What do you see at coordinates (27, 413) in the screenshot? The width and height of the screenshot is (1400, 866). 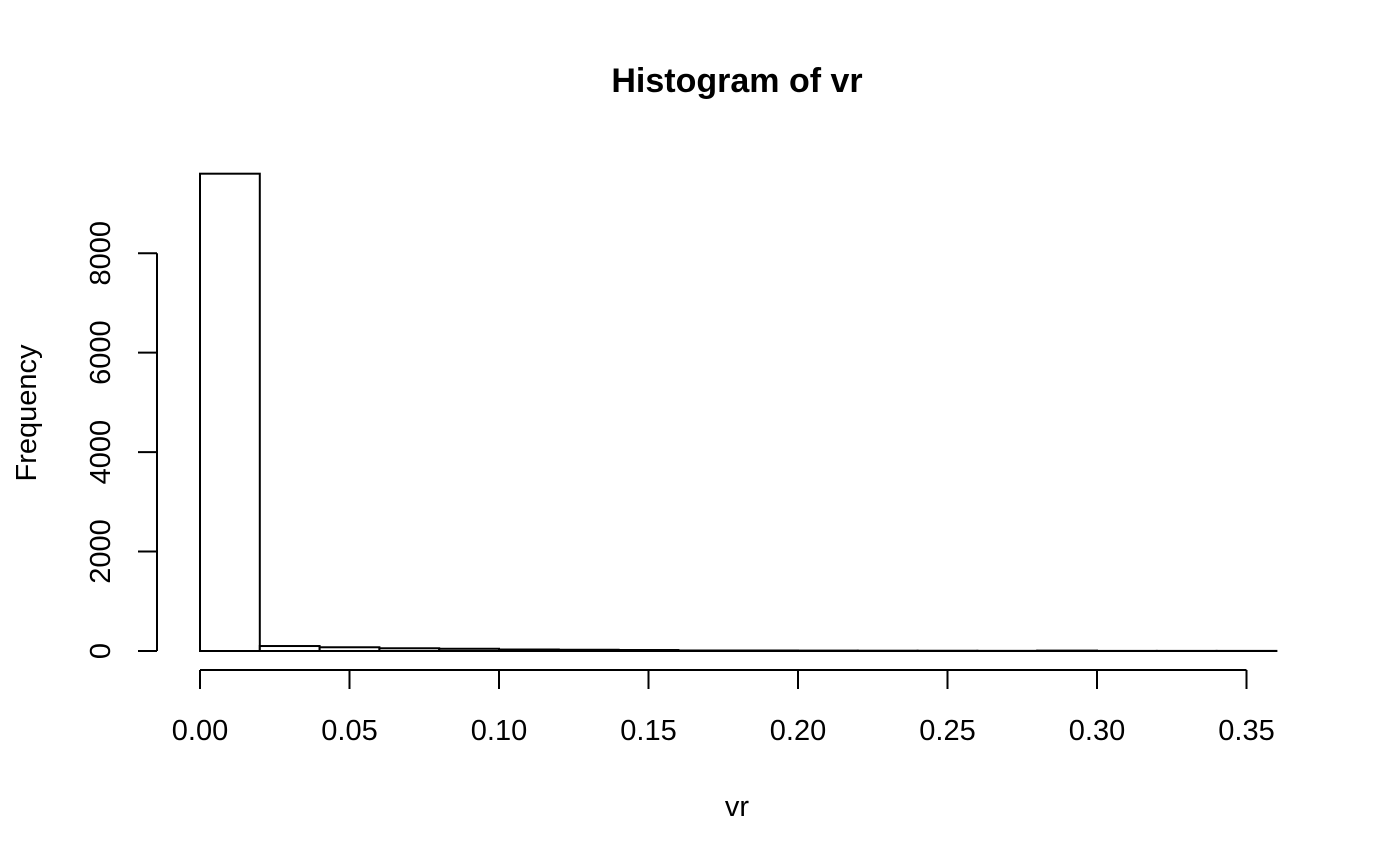 I see `y-axis-label: Frequency` at bounding box center [27, 413].